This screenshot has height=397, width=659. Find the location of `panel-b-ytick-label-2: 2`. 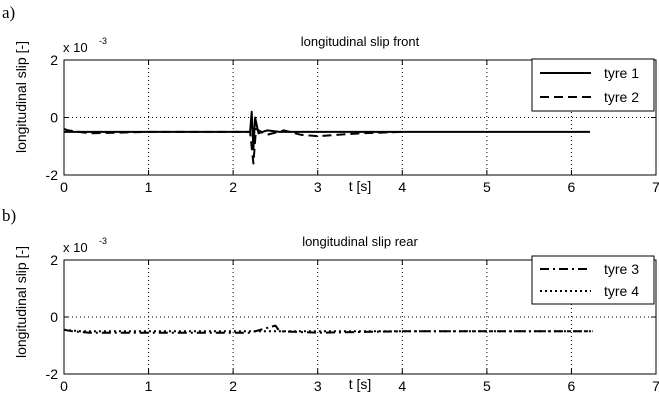

panel-b-ytick-label-2: 2 is located at coordinates (54, 260).